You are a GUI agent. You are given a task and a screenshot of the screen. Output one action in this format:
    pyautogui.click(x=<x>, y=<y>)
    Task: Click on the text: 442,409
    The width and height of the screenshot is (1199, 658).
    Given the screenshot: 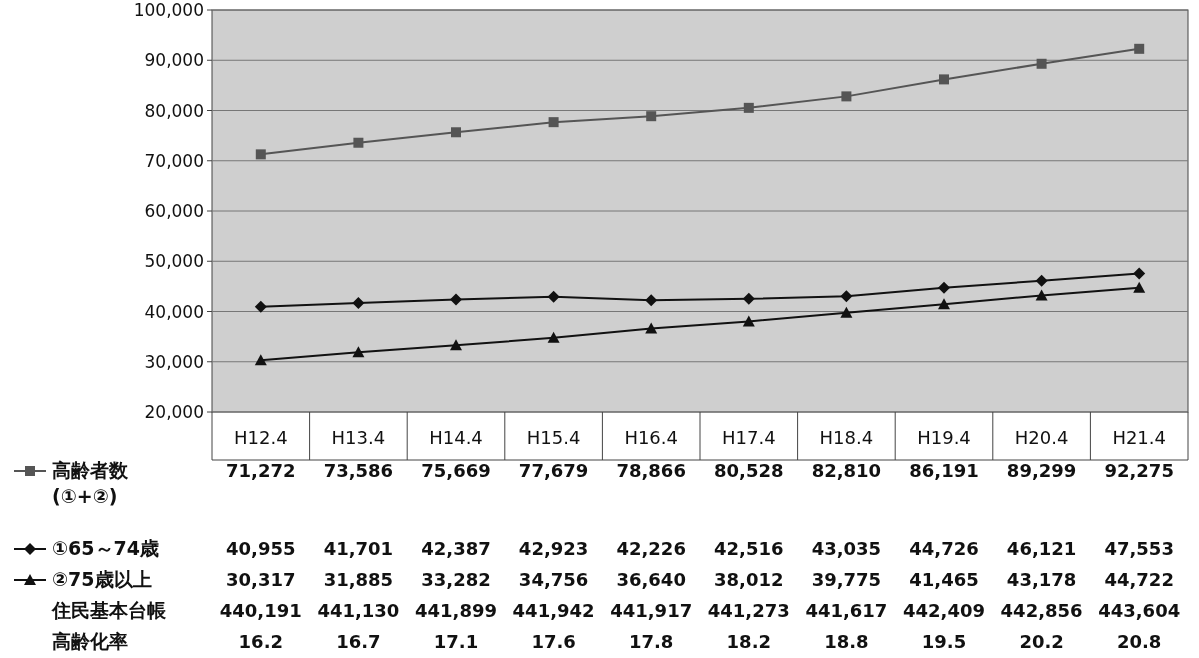 What is the action you would take?
    pyautogui.click(x=944, y=610)
    